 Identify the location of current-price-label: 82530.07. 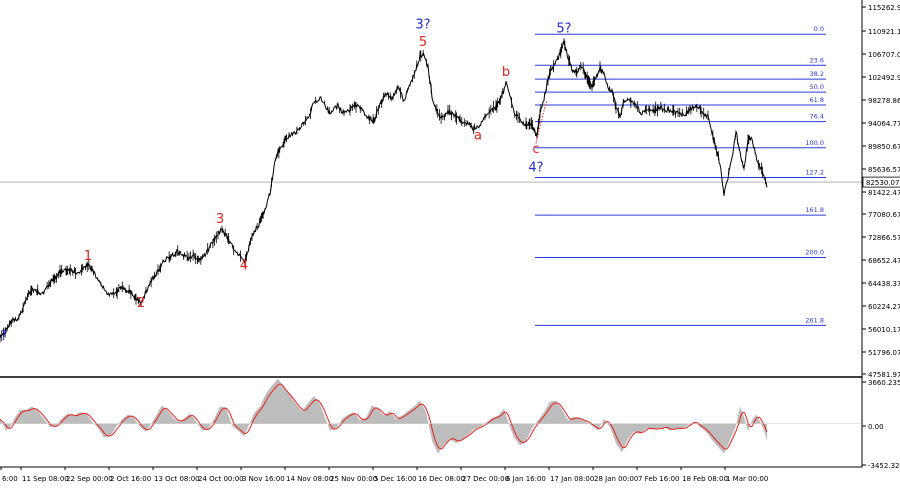
(882, 183).